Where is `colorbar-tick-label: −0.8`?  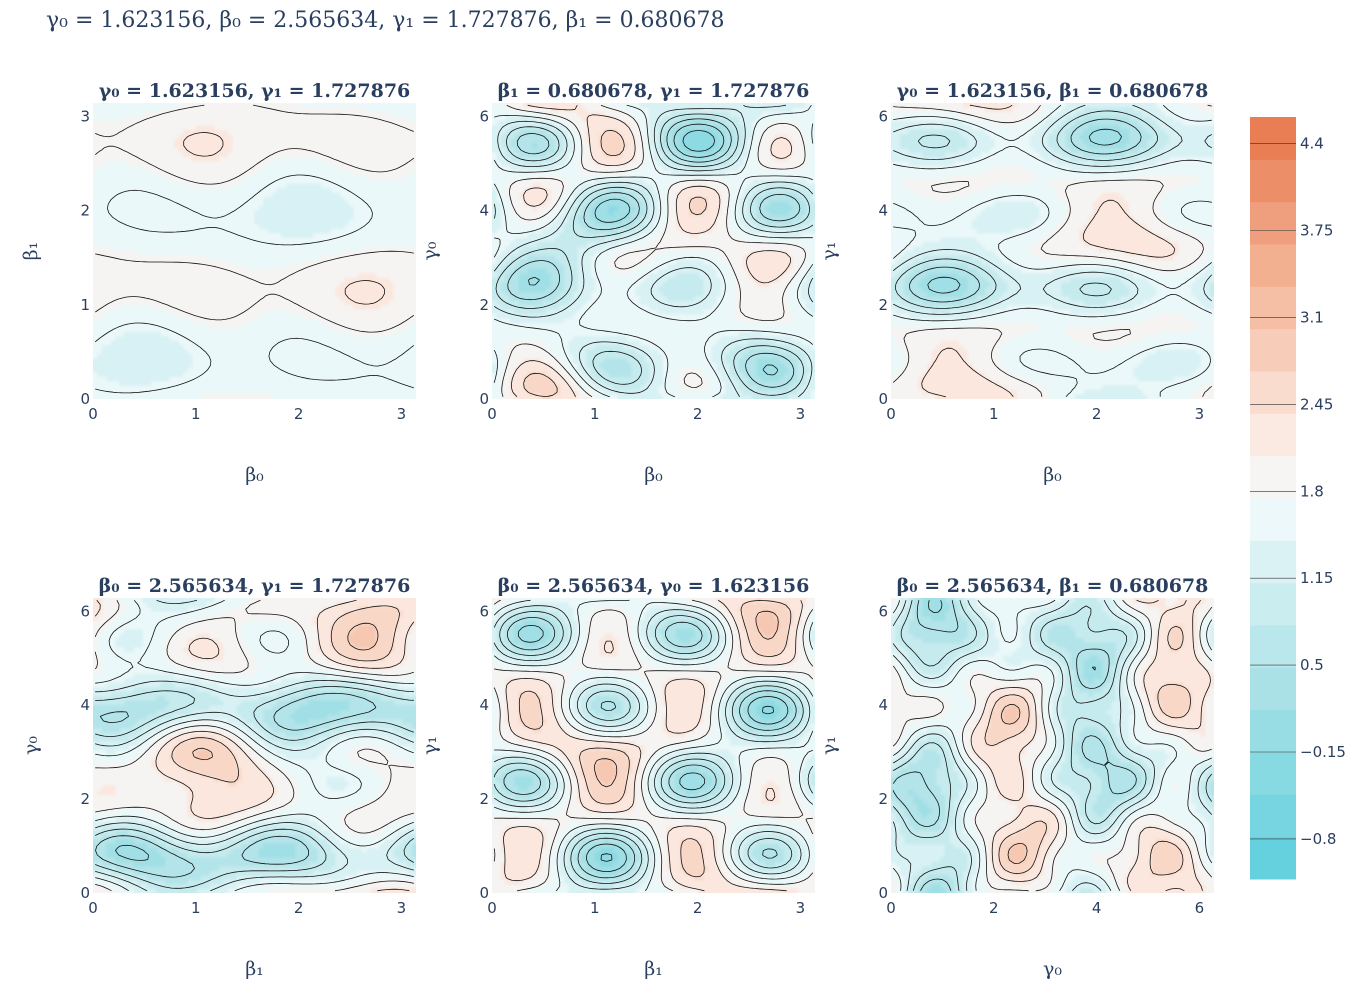 colorbar-tick-label: −0.8 is located at coordinates (1318, 839).